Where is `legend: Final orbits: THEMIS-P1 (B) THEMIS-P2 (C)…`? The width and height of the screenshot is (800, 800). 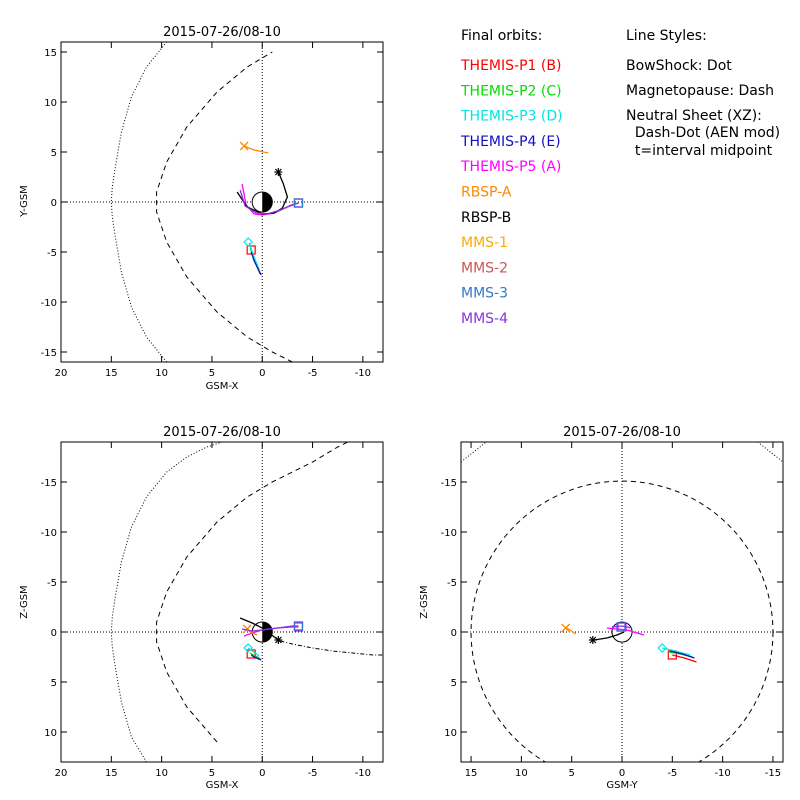
legend: Final orbits: THEMIS-P1 (B) THEMIS-P2 (C)… is located at coordinates (511, 177).